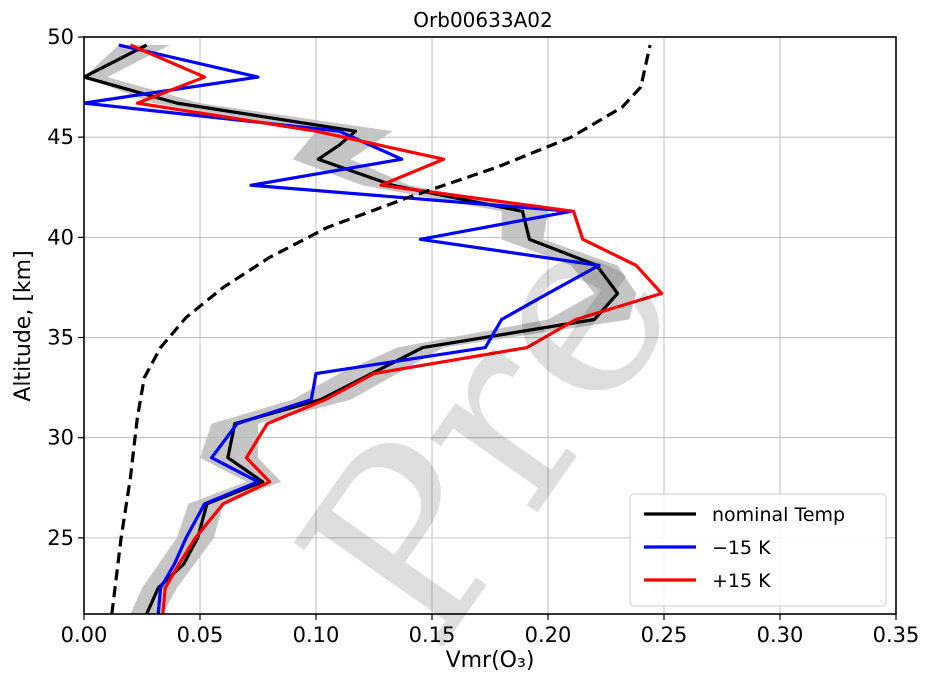  What do you see at coordinates (84, 635) in the screenshot?
I see `x-tick-label: 0.00` at bounding box center [84, 635].